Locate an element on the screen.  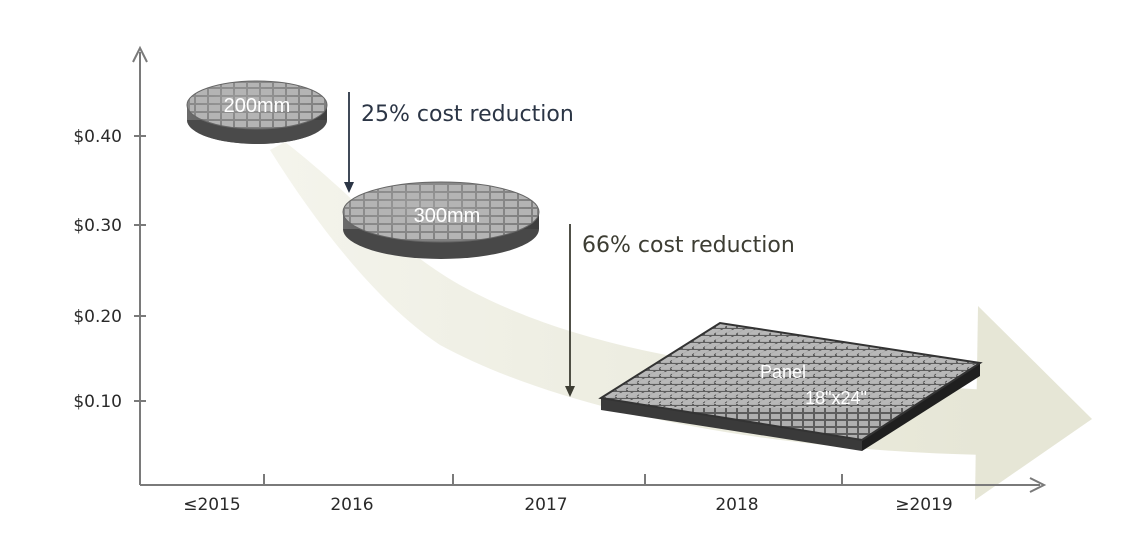
wafer-200mm: 200mm is located at coordinates (257, 112).